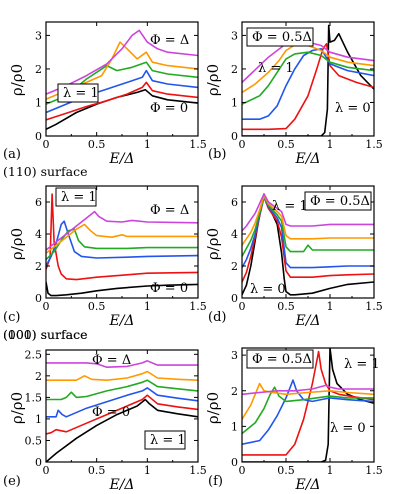  Describe the element at coordinates (12, 481) in the screenshot. I see `panel-label: (e)` at that location.